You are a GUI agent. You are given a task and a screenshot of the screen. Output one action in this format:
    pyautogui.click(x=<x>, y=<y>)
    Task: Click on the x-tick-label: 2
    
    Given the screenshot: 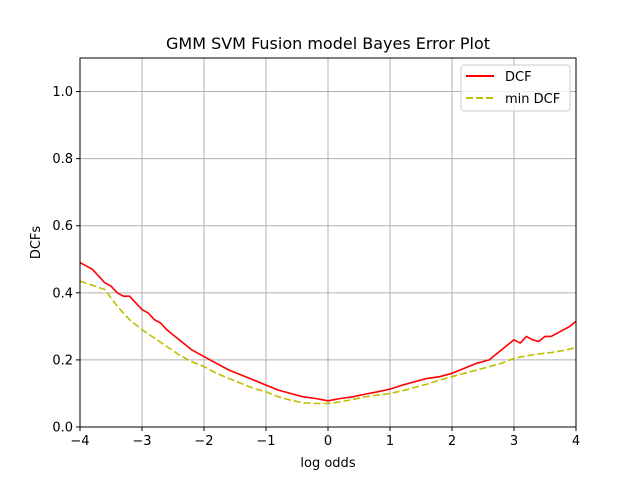 What is the action you would take?
    pyautogui.click(x=452, y=441)
    